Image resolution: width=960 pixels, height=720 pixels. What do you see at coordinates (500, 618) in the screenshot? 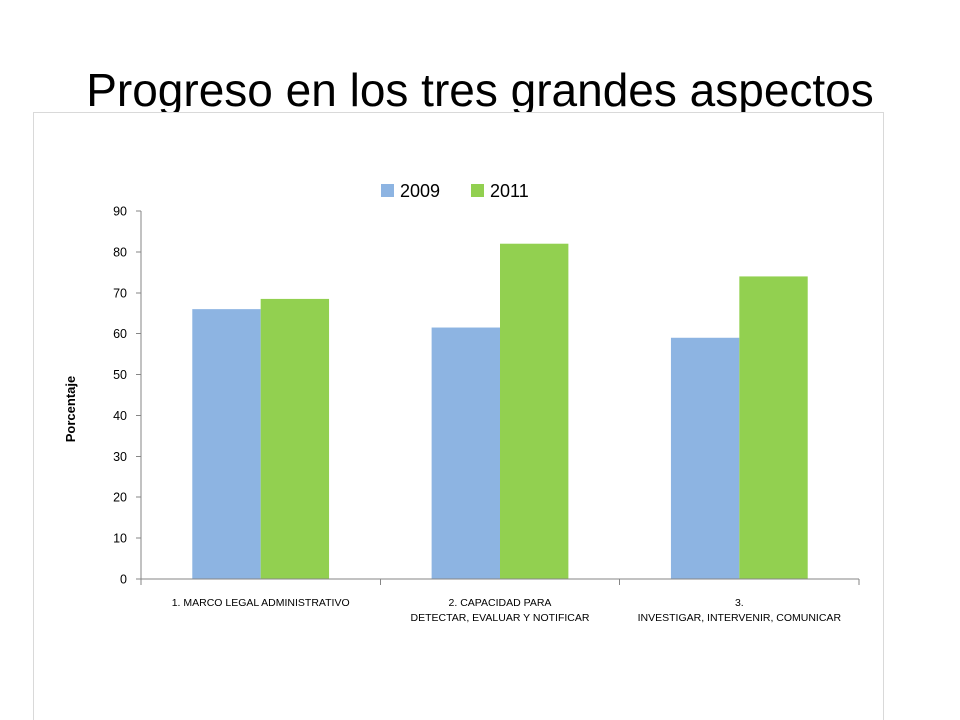
I see `x-tick-label-line: DETECTAR, EVALUAR Y NOTIFICAR` at bounding box center [500, 618].